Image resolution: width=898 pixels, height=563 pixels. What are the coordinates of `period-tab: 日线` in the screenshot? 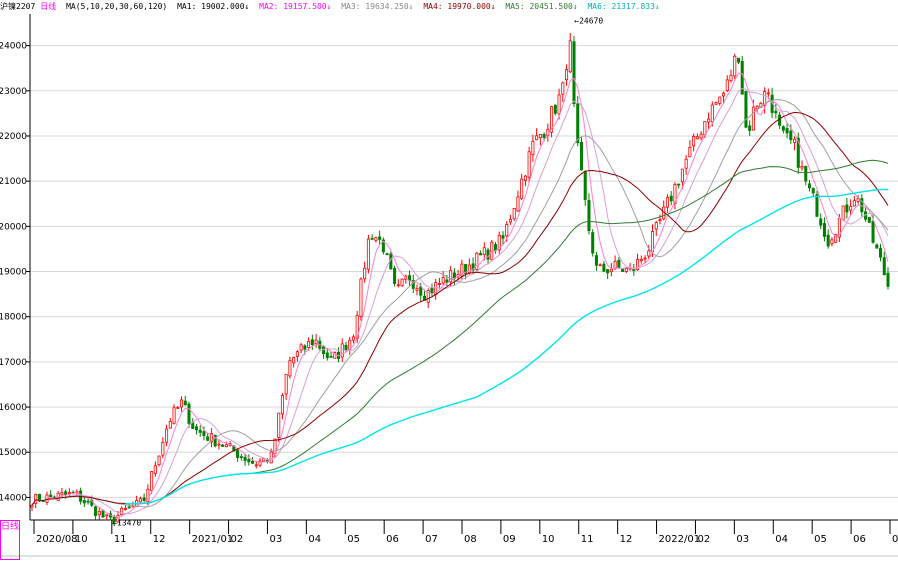 It's located at (10, 540).